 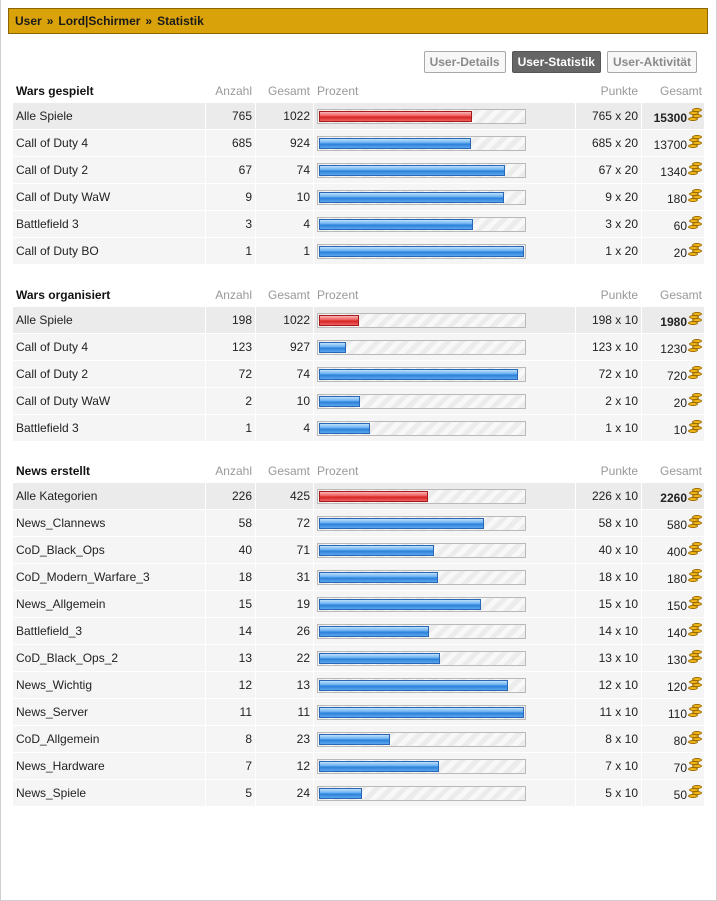 What do you see at coordinates (285, 295) in the screenshot?
I see `column-header-gesamt: Gesamt` at bounding box center [285, 295].